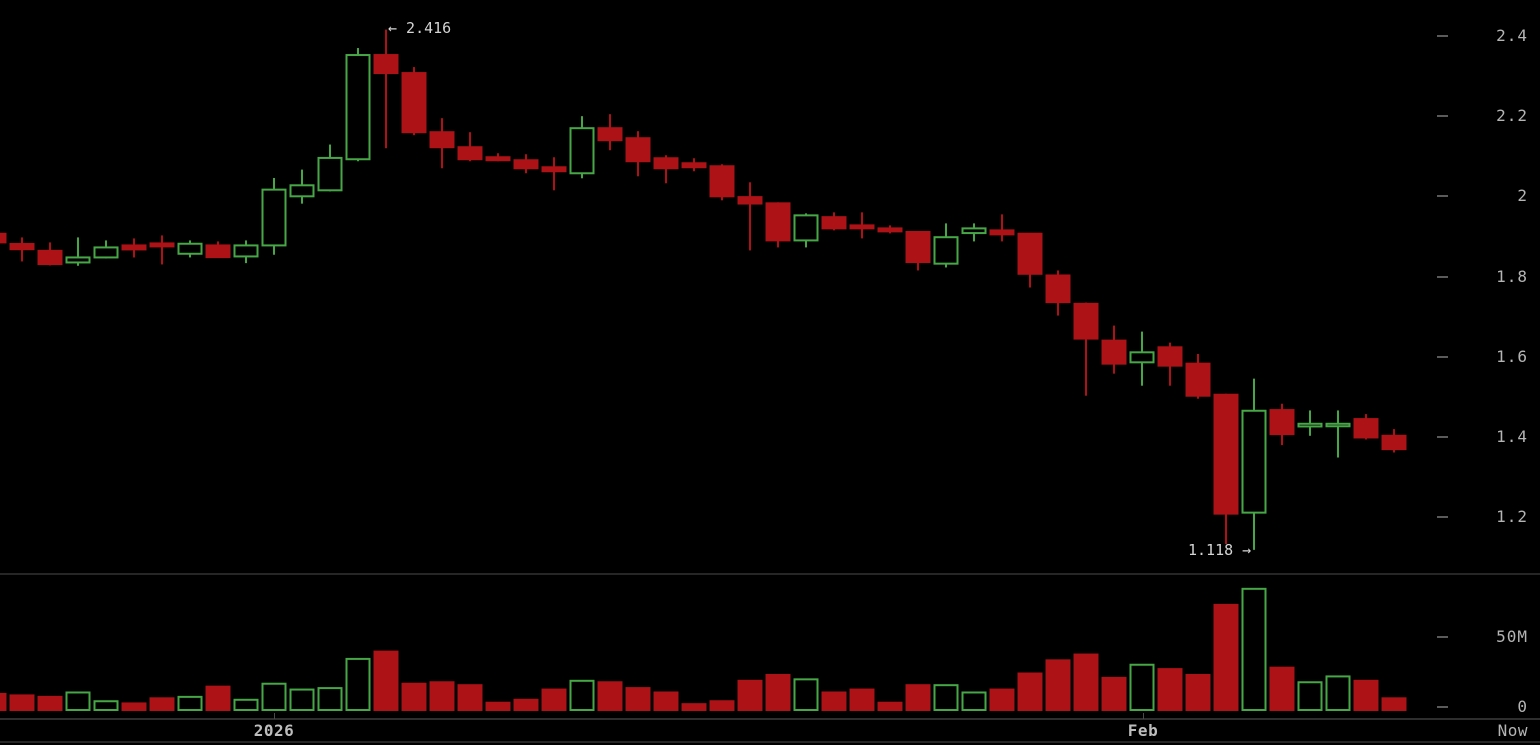 Image resolution: width=1540 pixels, height=745 pixels. Describe the element at coordinates (1512, 35) in the screenshot. I see `price-axis-label: 2.4` at that location.